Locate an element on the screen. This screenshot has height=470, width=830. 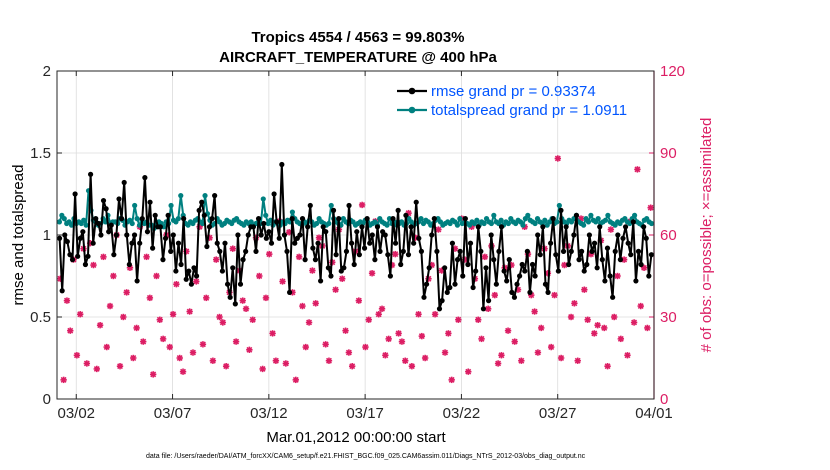
y-left-tick-label: 1.5 is located at coordinates (40, 153).